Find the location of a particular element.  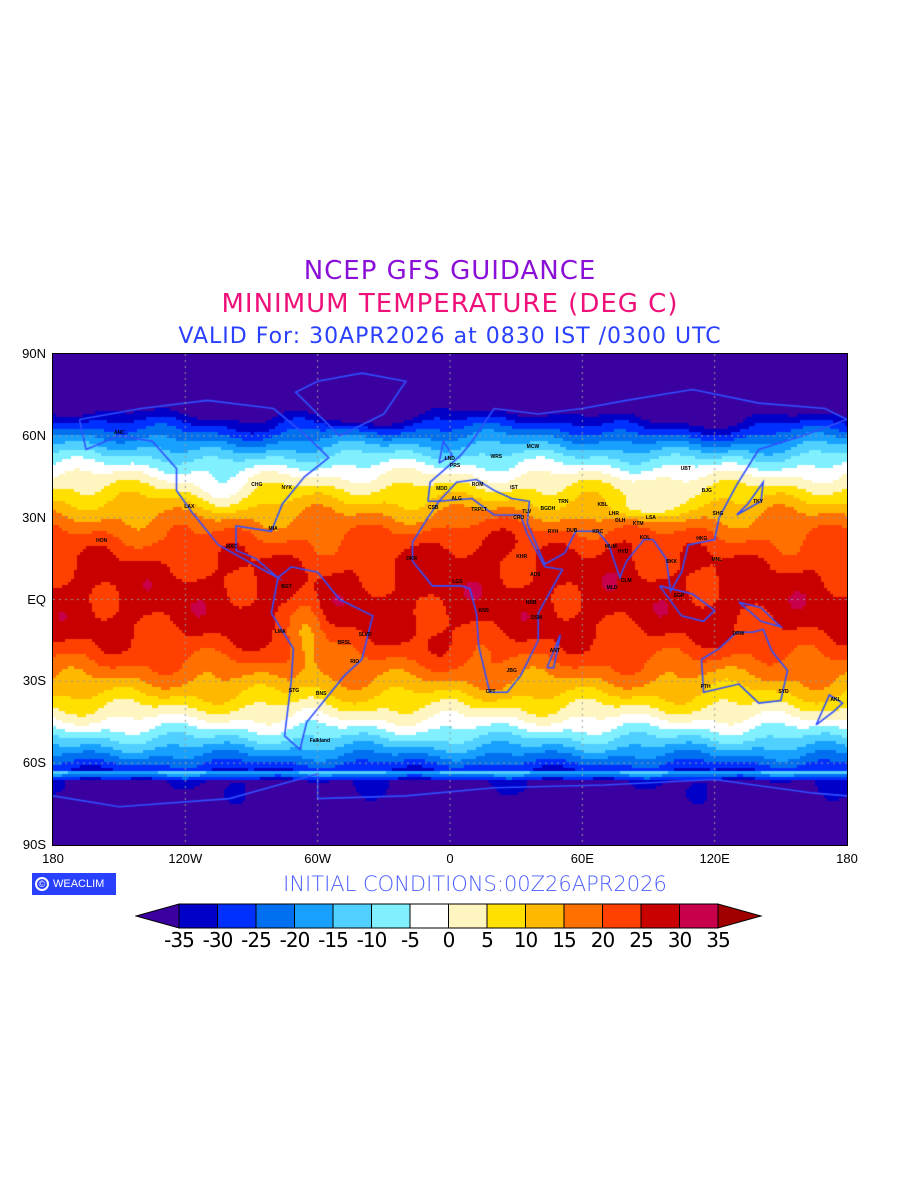

station-label: LGS is located at coordinates (457, 581).